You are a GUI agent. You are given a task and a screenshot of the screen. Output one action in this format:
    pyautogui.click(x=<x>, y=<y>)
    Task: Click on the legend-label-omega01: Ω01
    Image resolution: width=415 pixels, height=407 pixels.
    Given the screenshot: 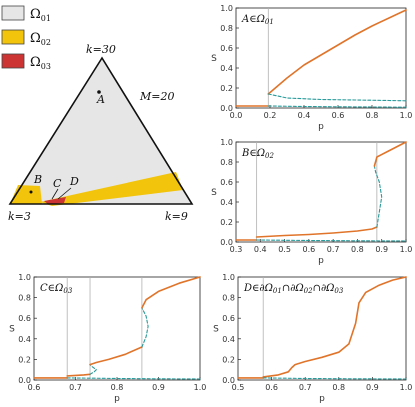 What is the action you would take?
    pyautogui.click(x=40, y=15)
    